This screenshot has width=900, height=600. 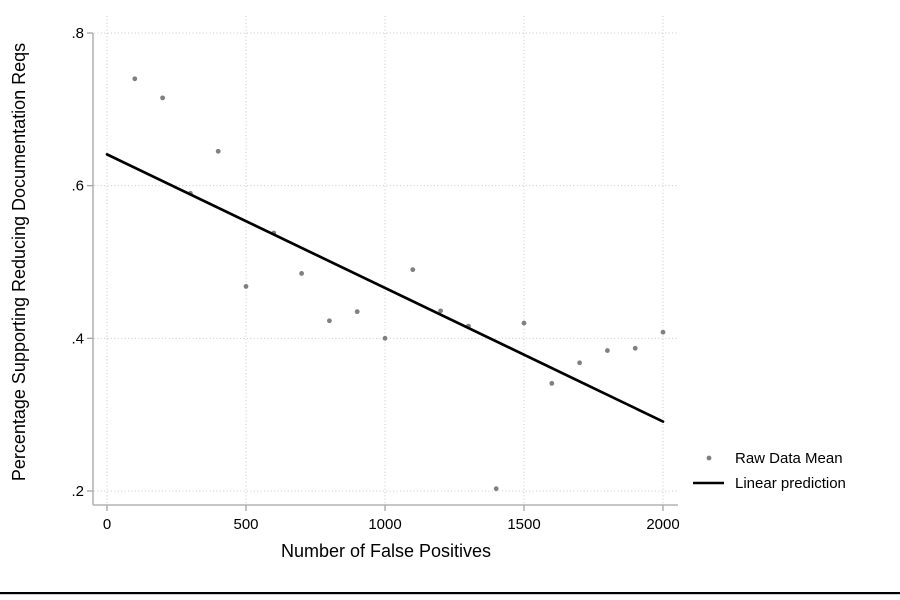 What do you see at coordinates (77, 338) in the screenshot?
I see `y-tick-label: .4` at bounding box center [77, 338].